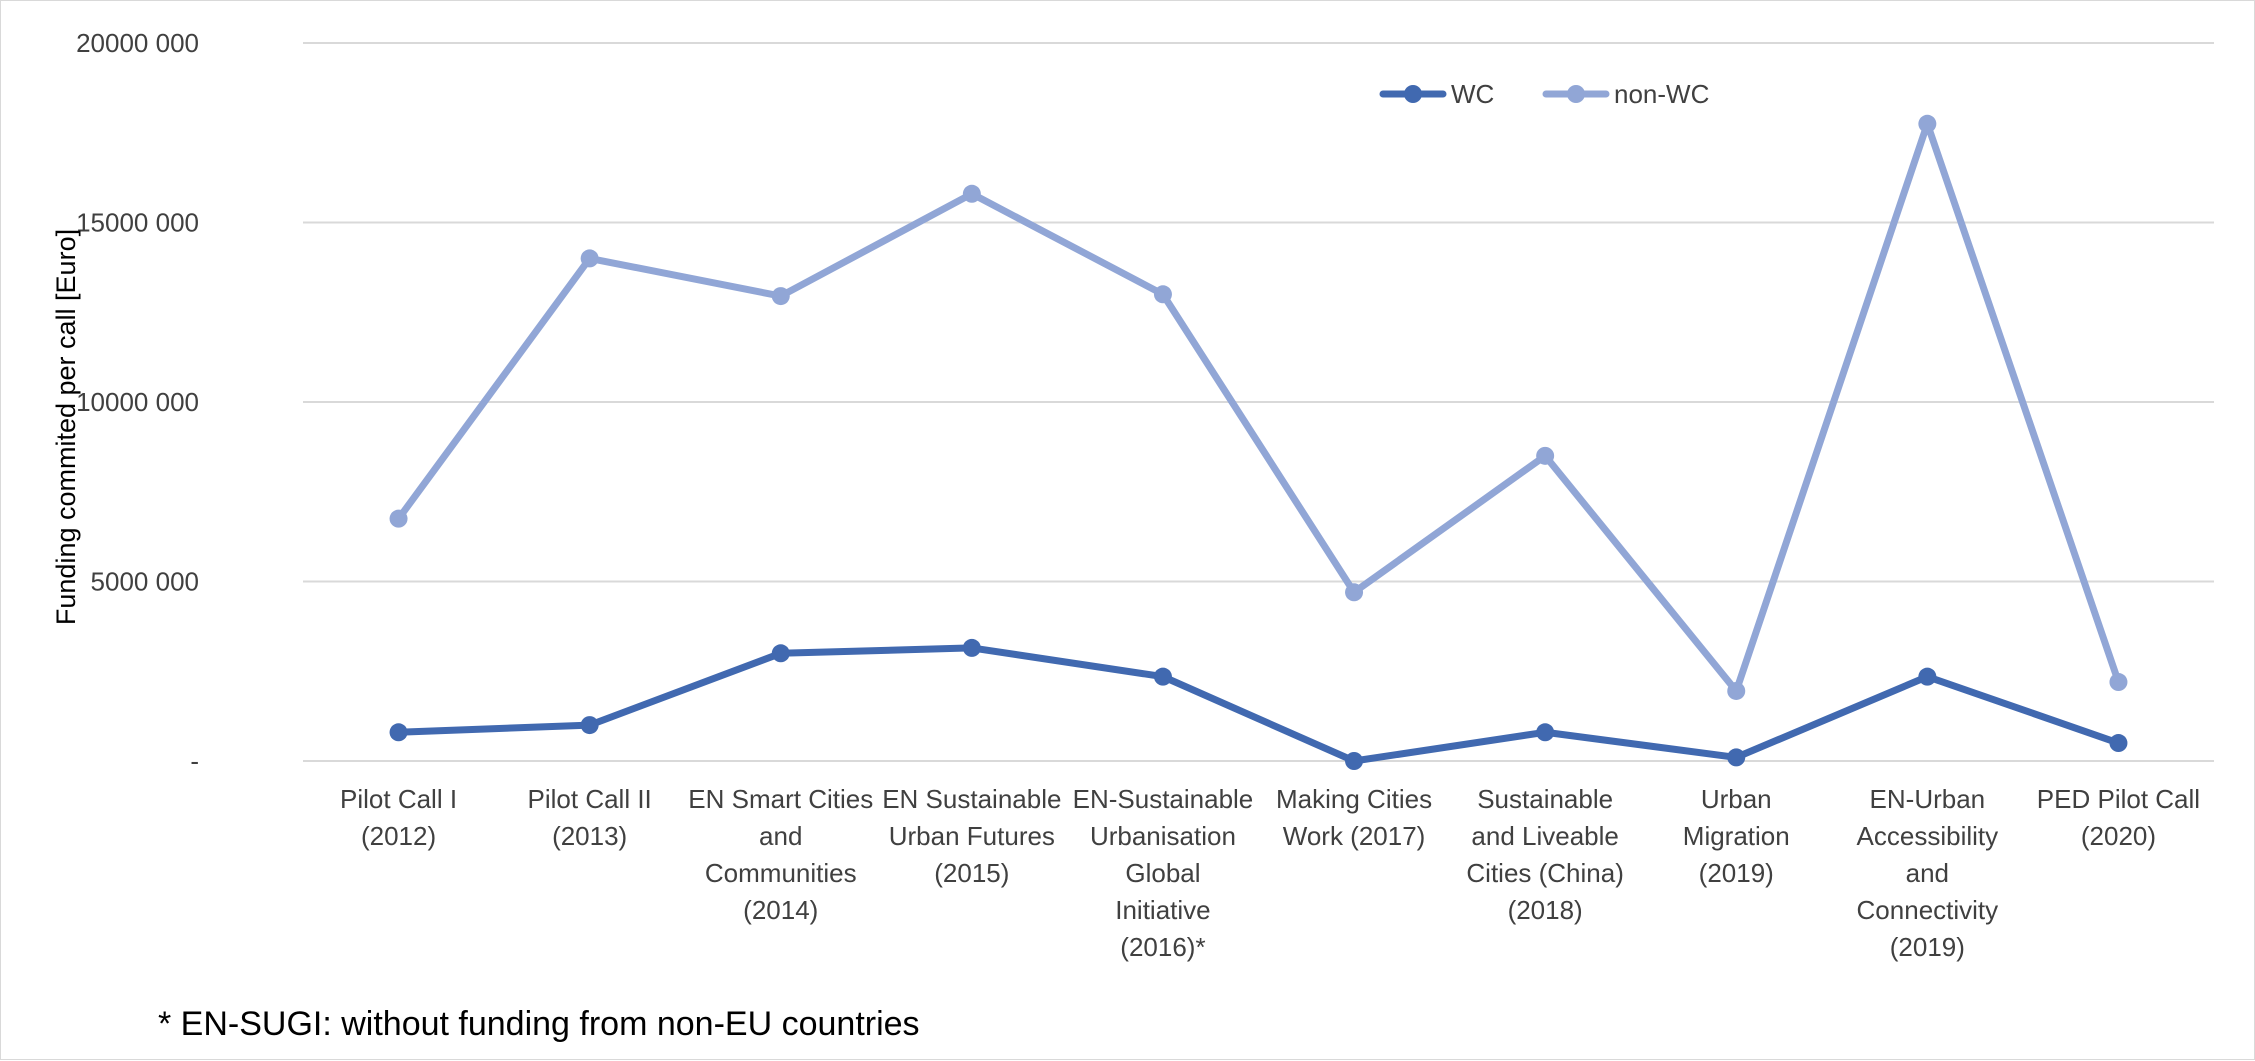  I want to click on x-category-label-line: Global, so click(1162, 873).